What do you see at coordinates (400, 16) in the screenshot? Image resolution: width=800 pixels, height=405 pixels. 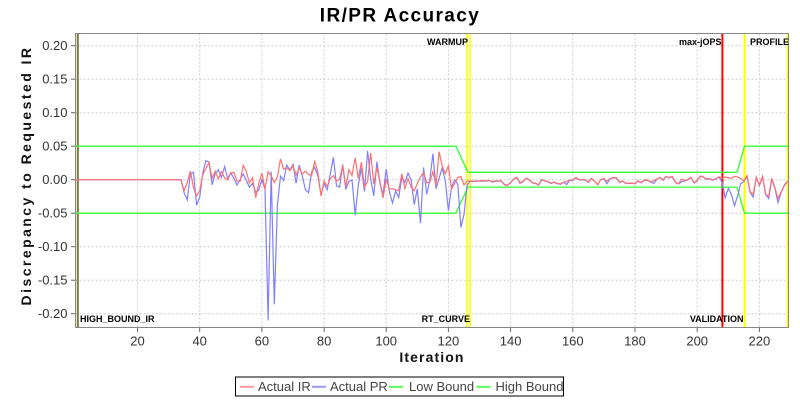 I see `svg-text: IR/PR Accuracy` at bounding box center [400, 16].